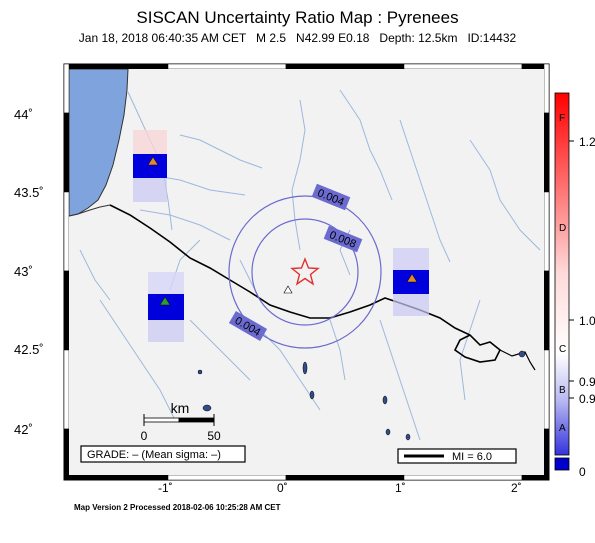 The width and height of the screenshot is (595, 543). Describe the element at coordinates (297, 17) in the screenshot. I see `map-title: SISCAN Uncertainty Ratio Map : Pyrenees` at that location.